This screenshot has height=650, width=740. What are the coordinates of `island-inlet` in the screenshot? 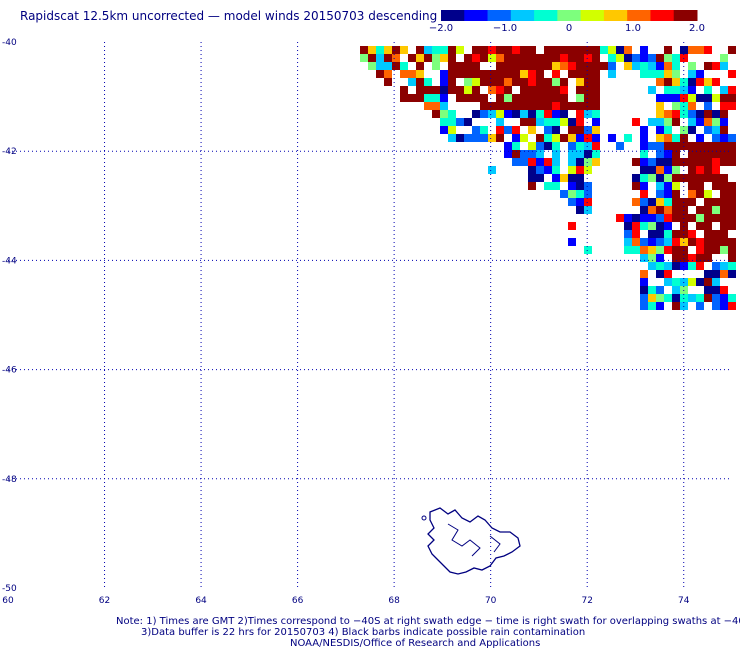 It's located at (464, 540).